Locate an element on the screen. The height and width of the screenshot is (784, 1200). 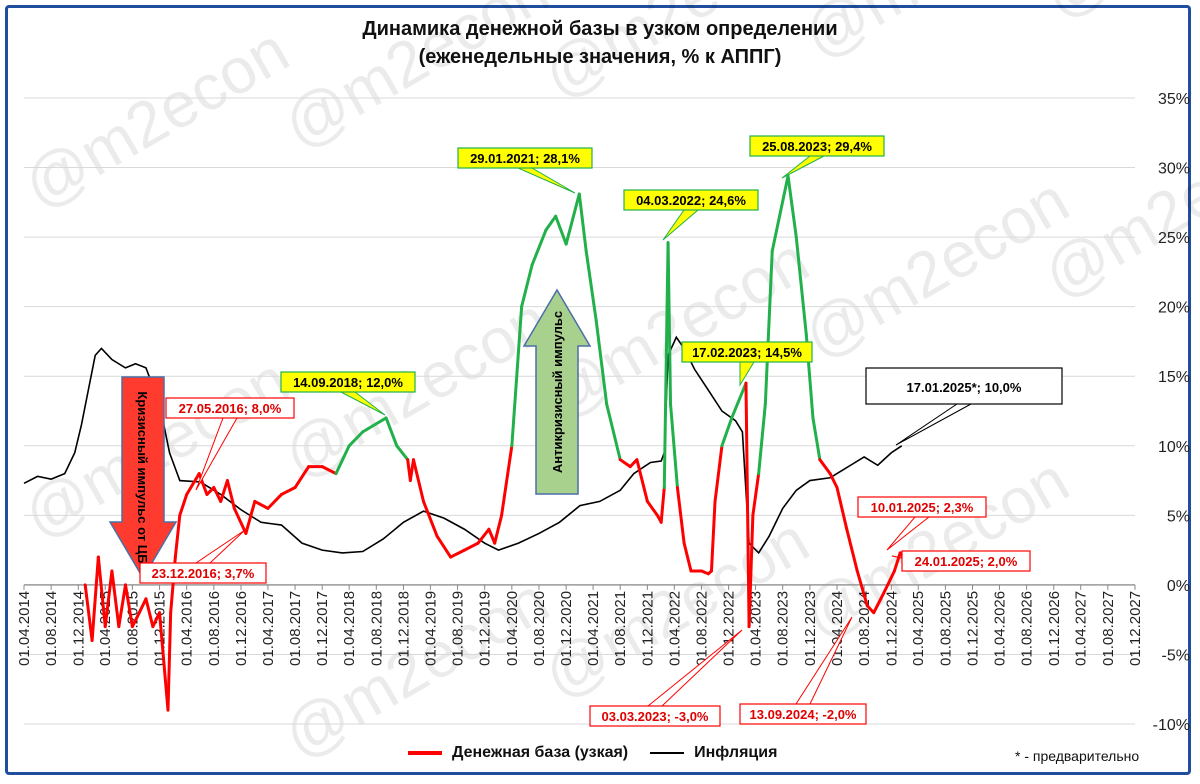
callout-text: 17.02.2023; 14,5% is located at coordinates (747, 352).